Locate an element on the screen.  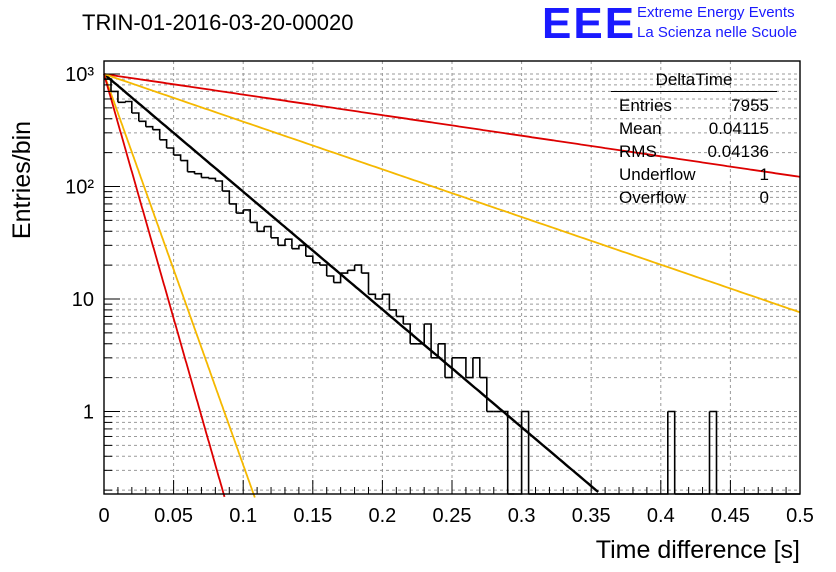
x-tick-label: 0.05 is located at coordinates (173, 516).